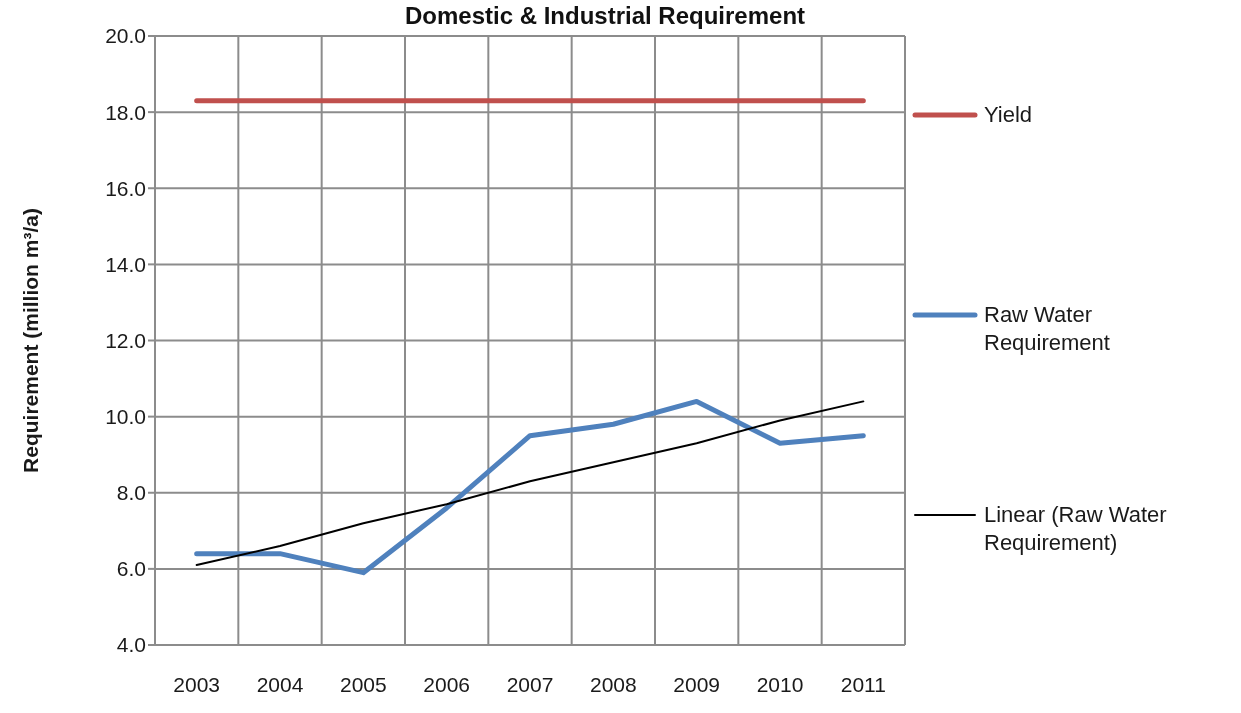  Describe the element at coordinates (863, 684) in the screenshot. I see `x-tick-label: 2011` at that location.